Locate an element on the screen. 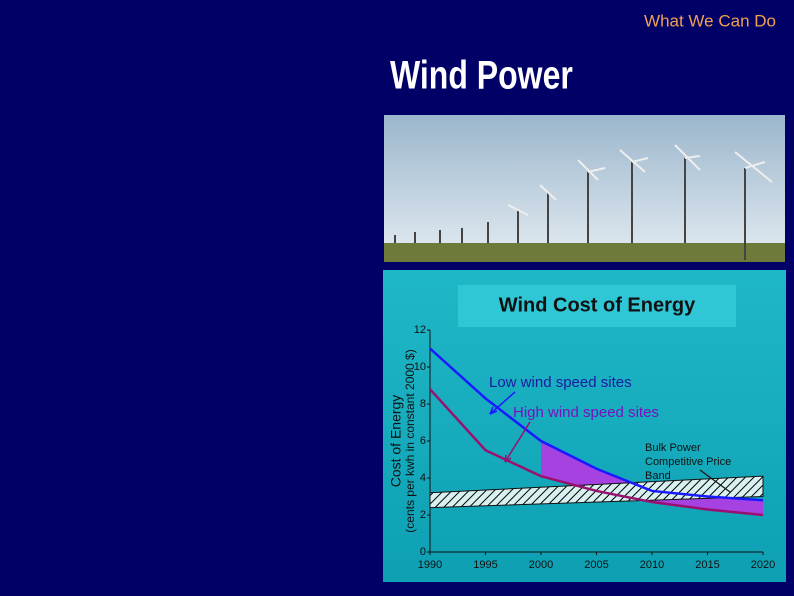 Image resolution: width=794 pixels, height=596 pixels. slide-title: Wind Power is located at coordinates (481, 74).